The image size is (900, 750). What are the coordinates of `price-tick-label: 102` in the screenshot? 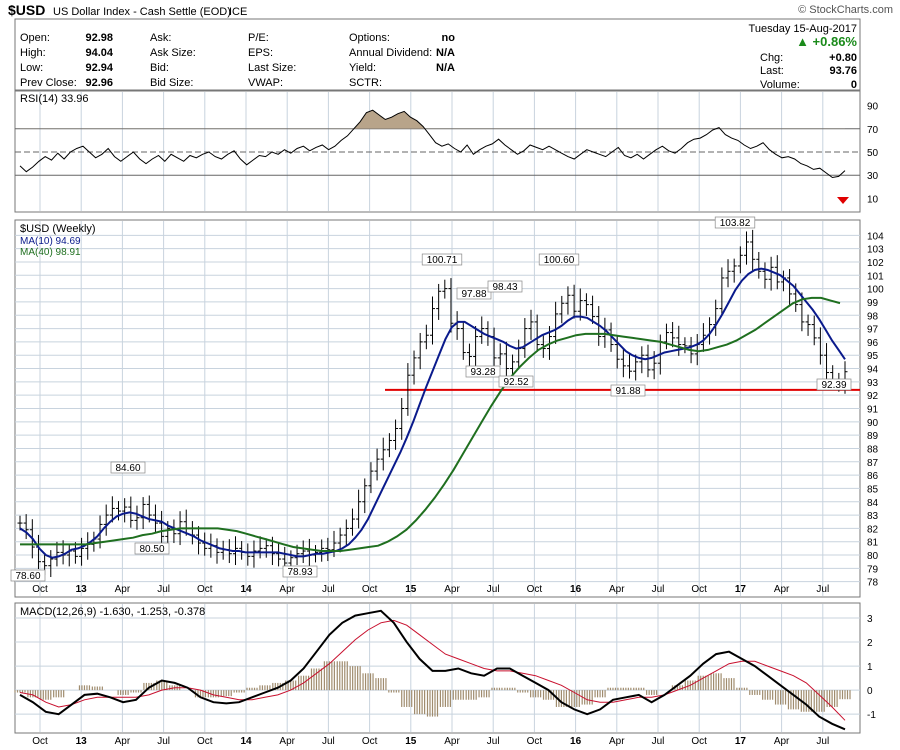 It's located at (875, 263).